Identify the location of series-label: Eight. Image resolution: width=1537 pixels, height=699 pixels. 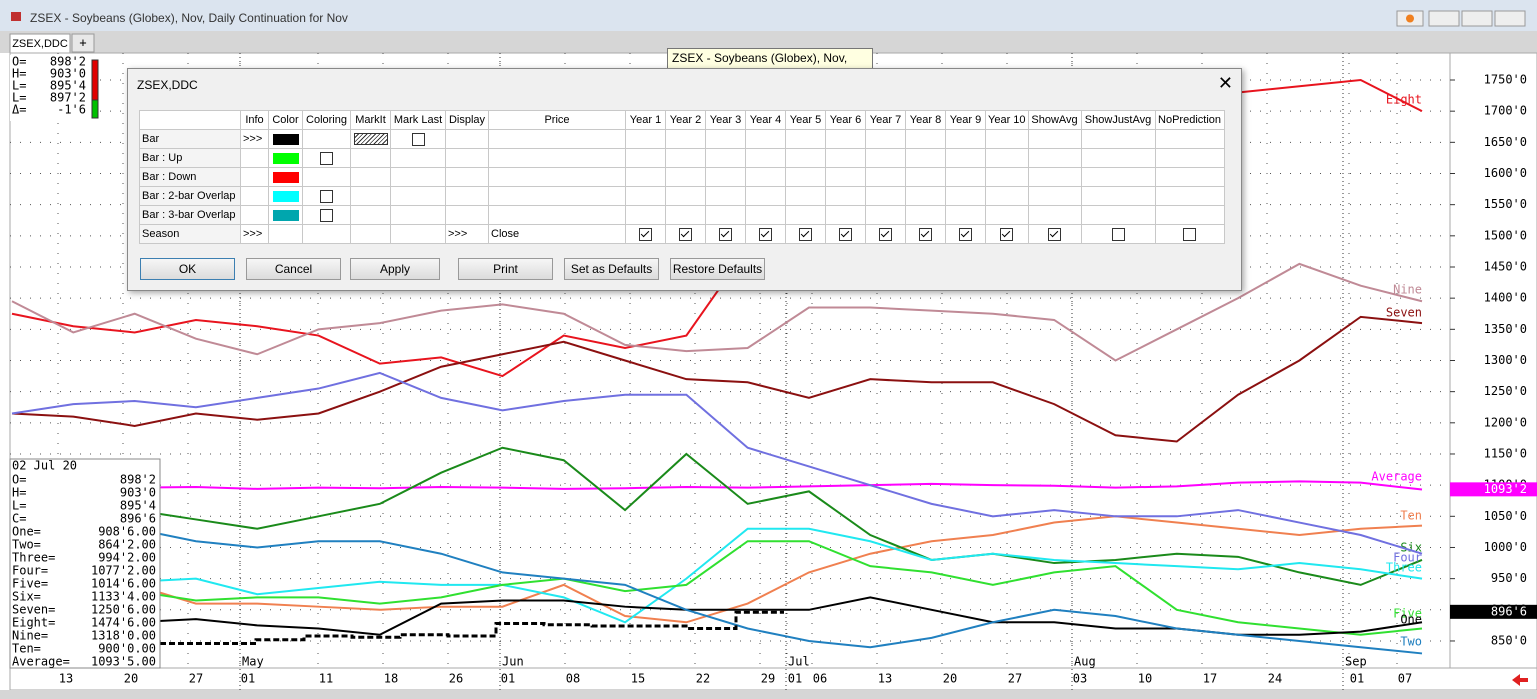
(1404, 100).